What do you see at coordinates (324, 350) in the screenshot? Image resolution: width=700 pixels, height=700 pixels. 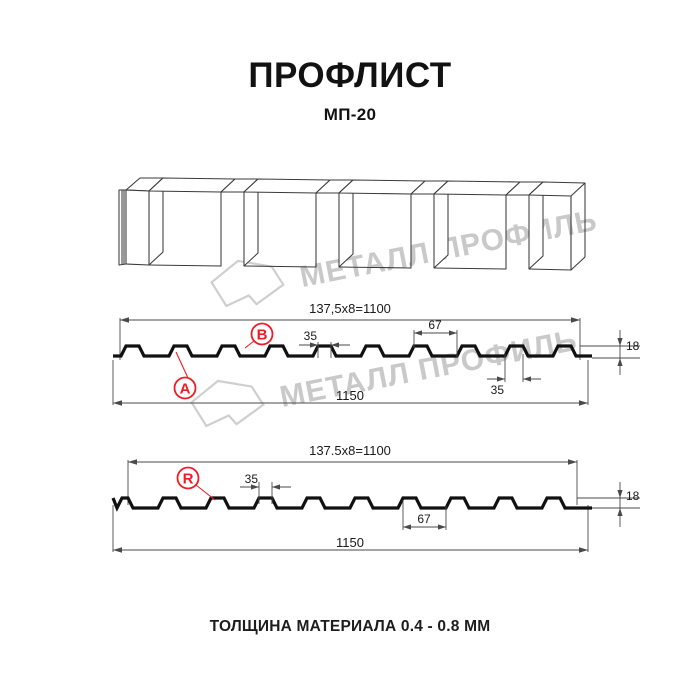 I see `dim-35-top` at bounding box center [324, 350].